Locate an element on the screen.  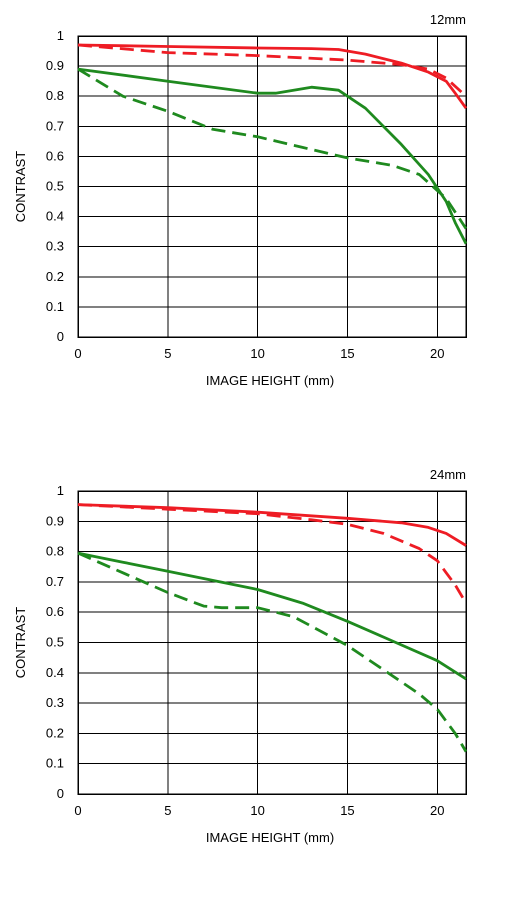
chart-title: 24mm is located at coordinates (448, 474).